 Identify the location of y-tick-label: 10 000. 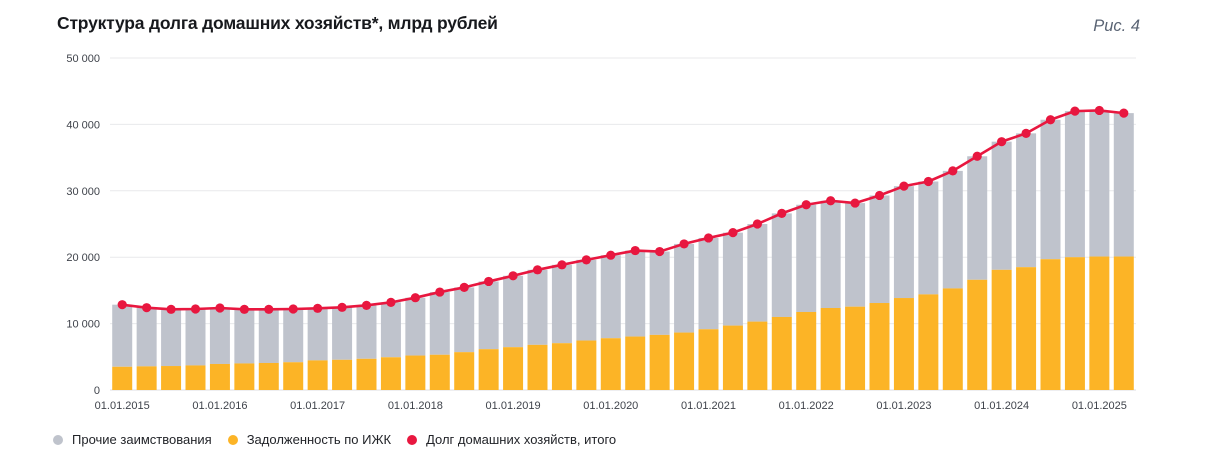
(83, 325).